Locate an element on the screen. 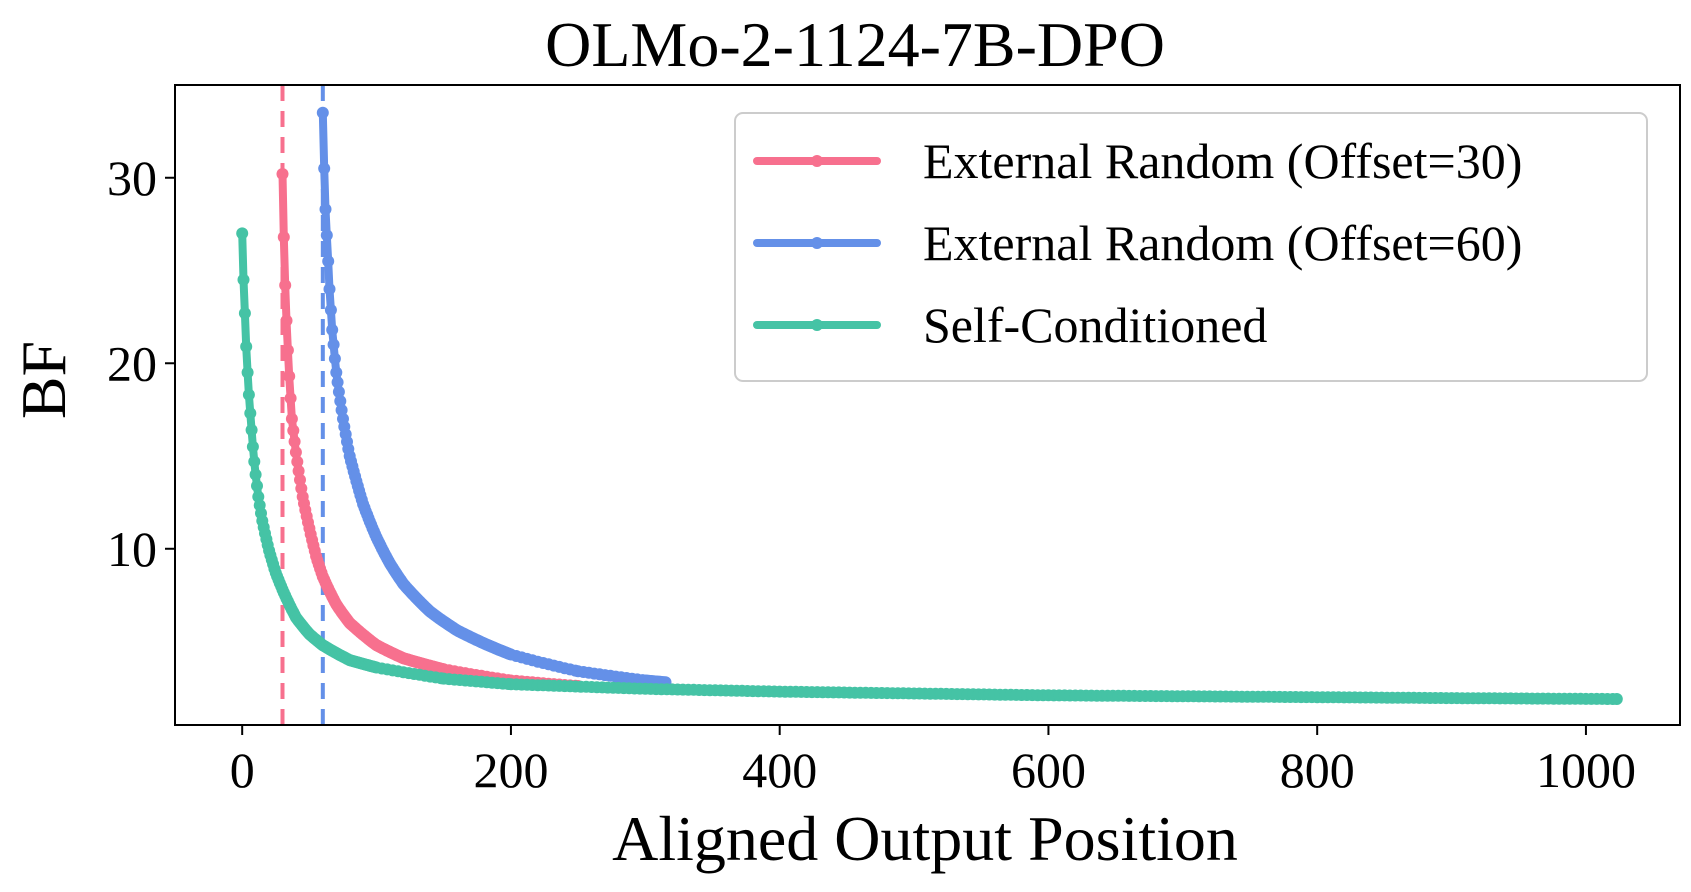 The width and height of the screenshot is (1691, 892). x-tick-label: 800 is located at coordinates (1317, 770).